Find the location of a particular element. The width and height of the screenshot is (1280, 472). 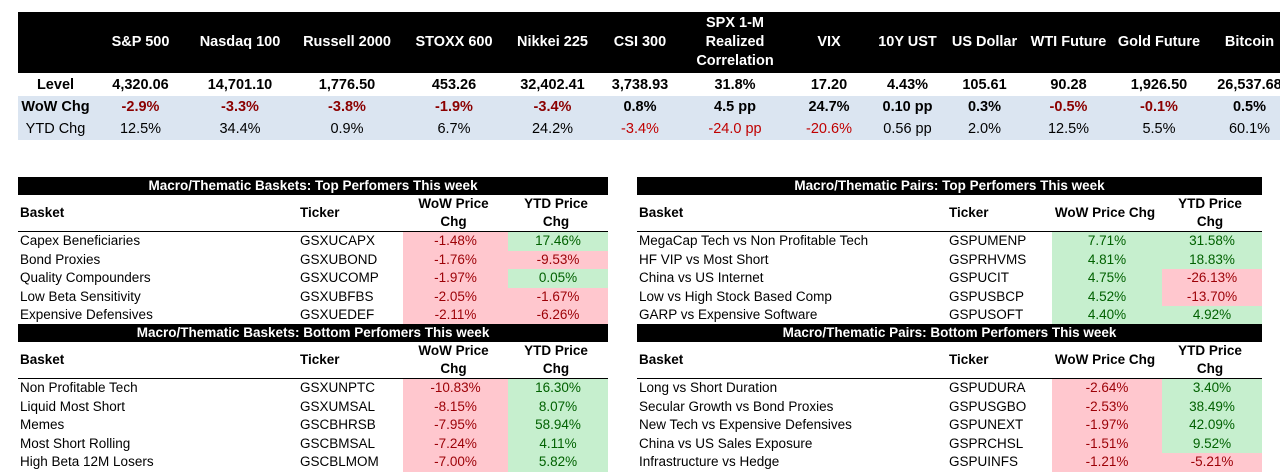

summary-cell: 6.7% is located at coordinates (454, 129).